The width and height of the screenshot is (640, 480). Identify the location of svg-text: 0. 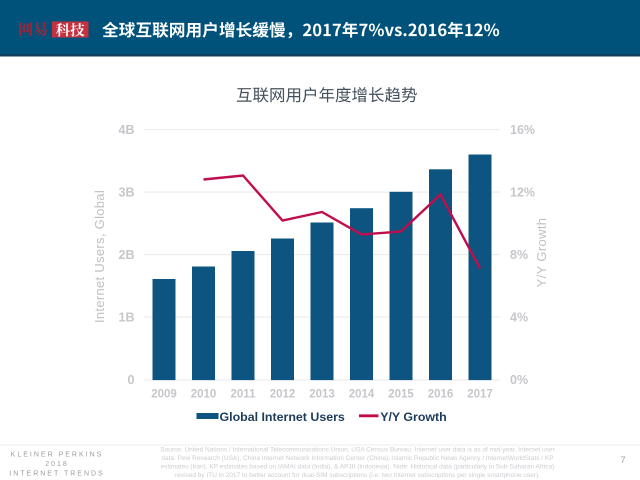
(131, 380).